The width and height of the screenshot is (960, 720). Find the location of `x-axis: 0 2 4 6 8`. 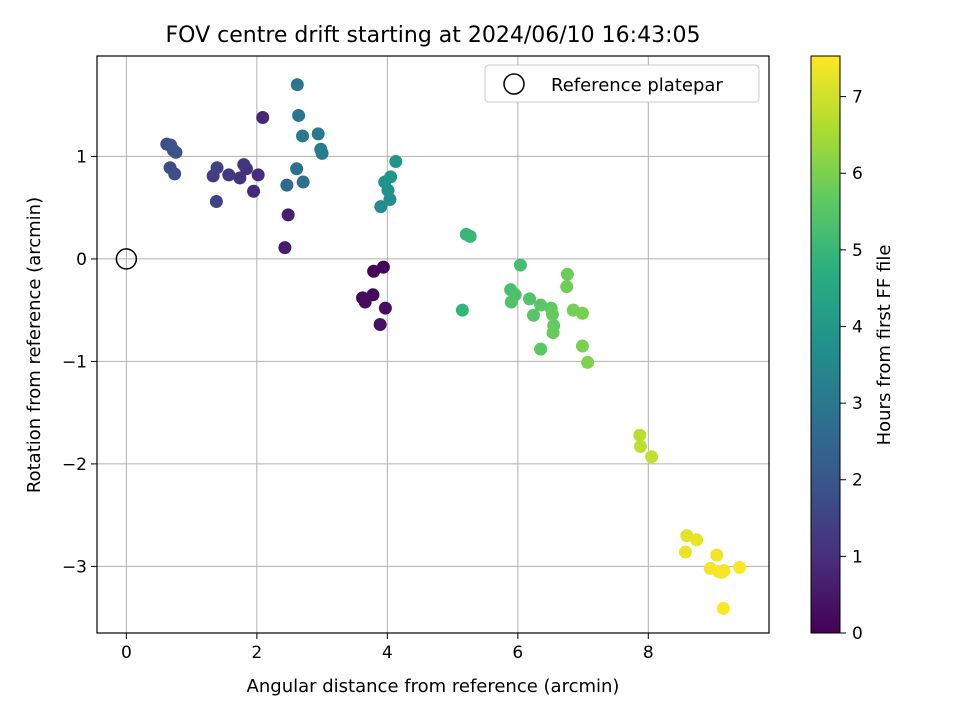

x-axis: 0 2 4 6 8 is located at coordinates (387, 648).